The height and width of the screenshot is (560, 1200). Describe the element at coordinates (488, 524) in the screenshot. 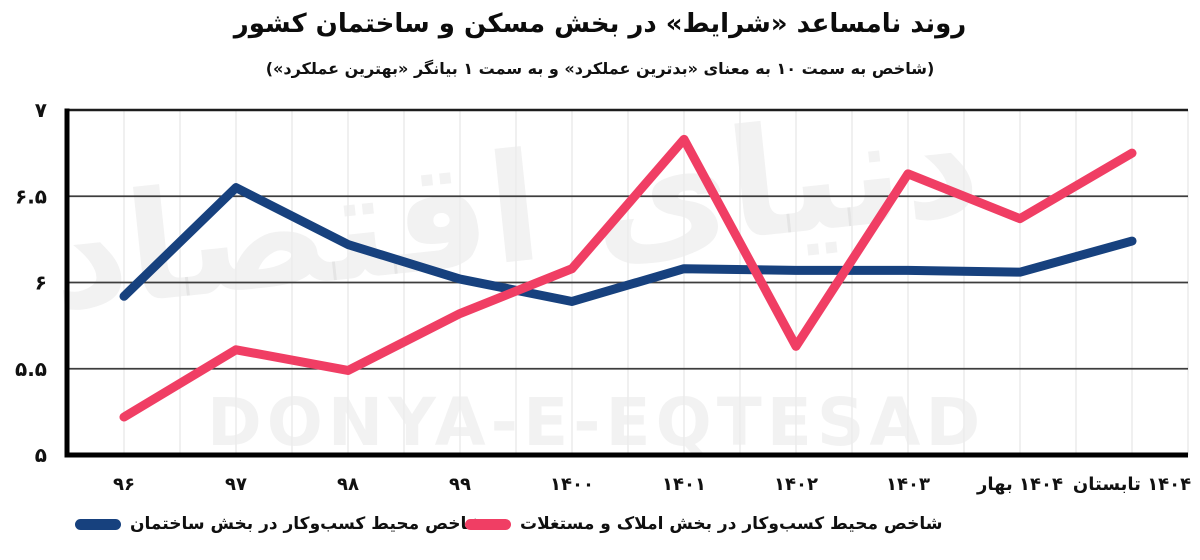

I see `legend-swatch-realestate` at that location.